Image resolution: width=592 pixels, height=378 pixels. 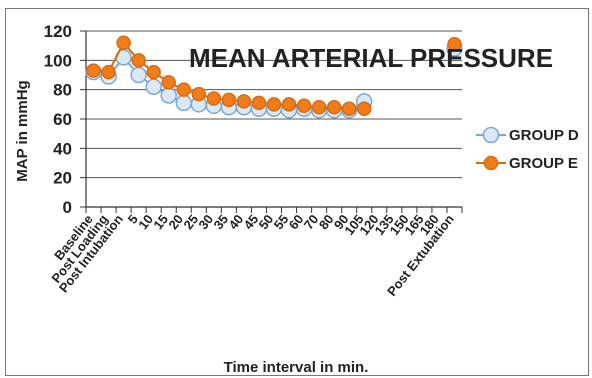 I want to click on legend-label: GROUP E, so click(x=543, y=163).